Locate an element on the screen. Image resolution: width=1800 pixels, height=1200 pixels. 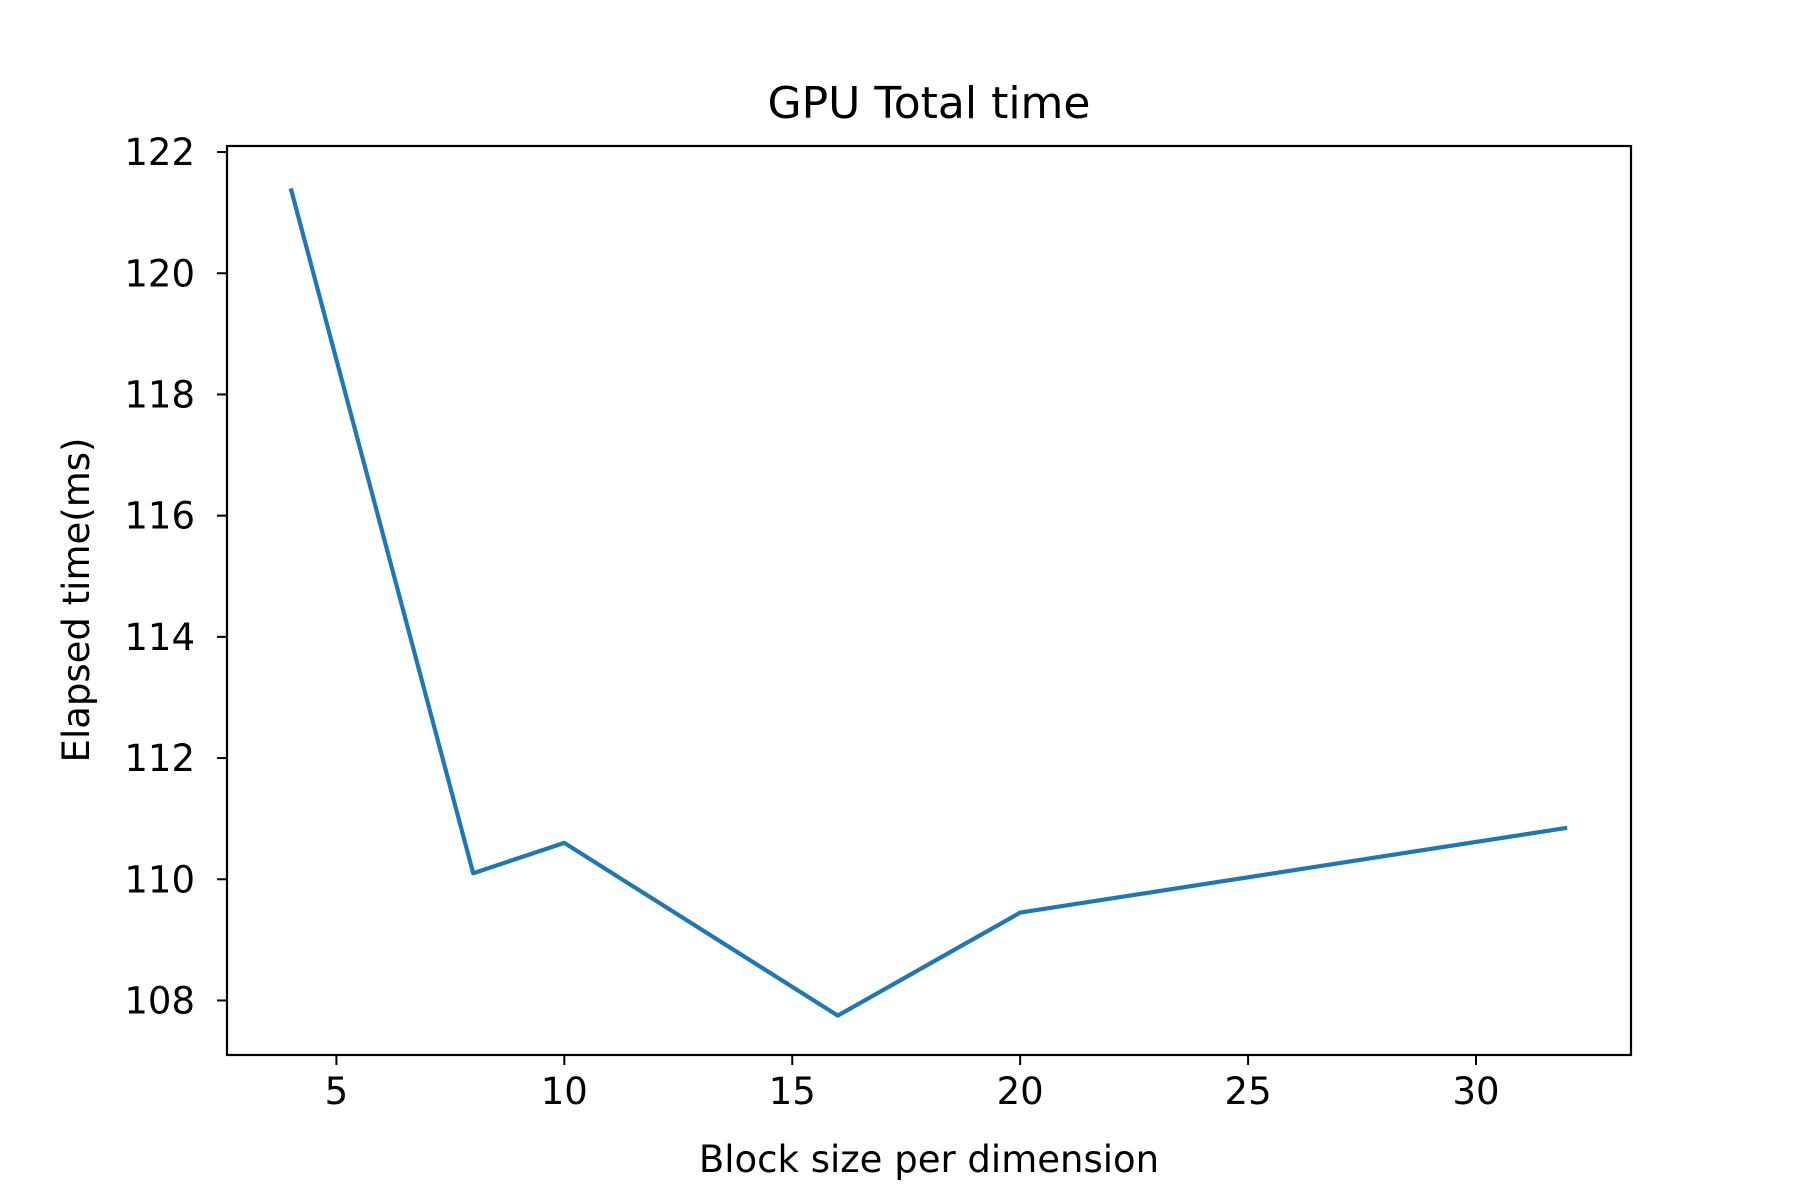
y-tick-label: 114 is located at coordinates (159, 637).